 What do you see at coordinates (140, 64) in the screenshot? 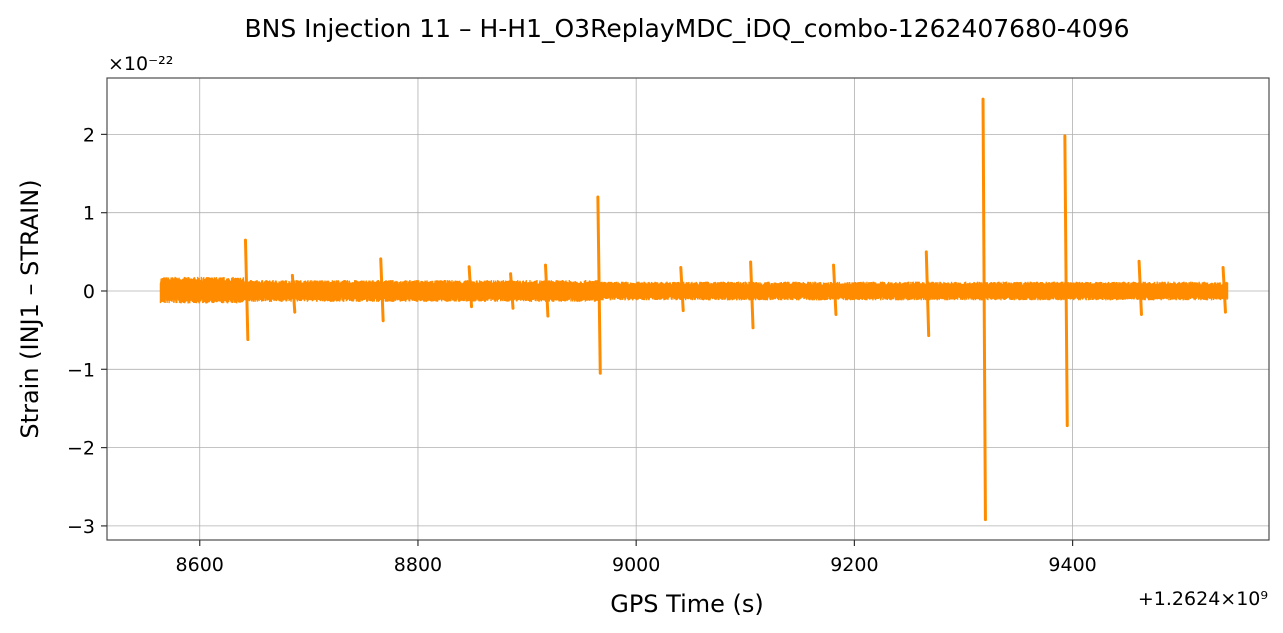
I see `y-scale-label: ×10⁻²²` at bounding box center [140, 64].